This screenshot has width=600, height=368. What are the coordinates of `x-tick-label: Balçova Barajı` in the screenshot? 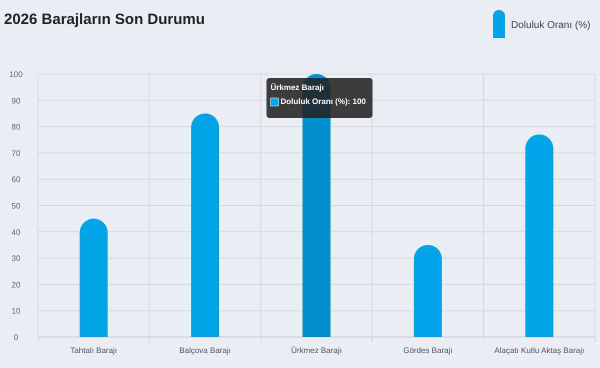 It's located at (205, 350).